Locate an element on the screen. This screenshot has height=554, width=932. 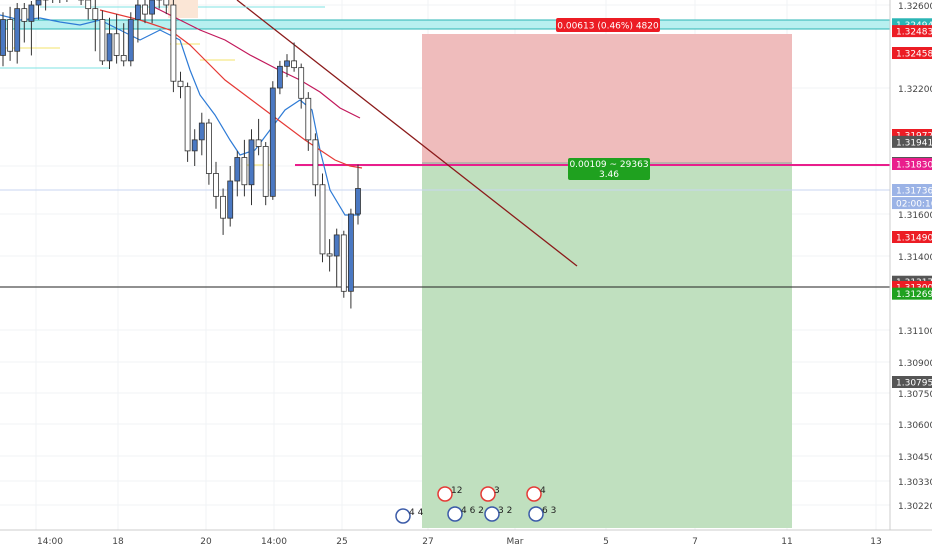
event-flag-us: 4 4 is located at coordinates (409, 516).